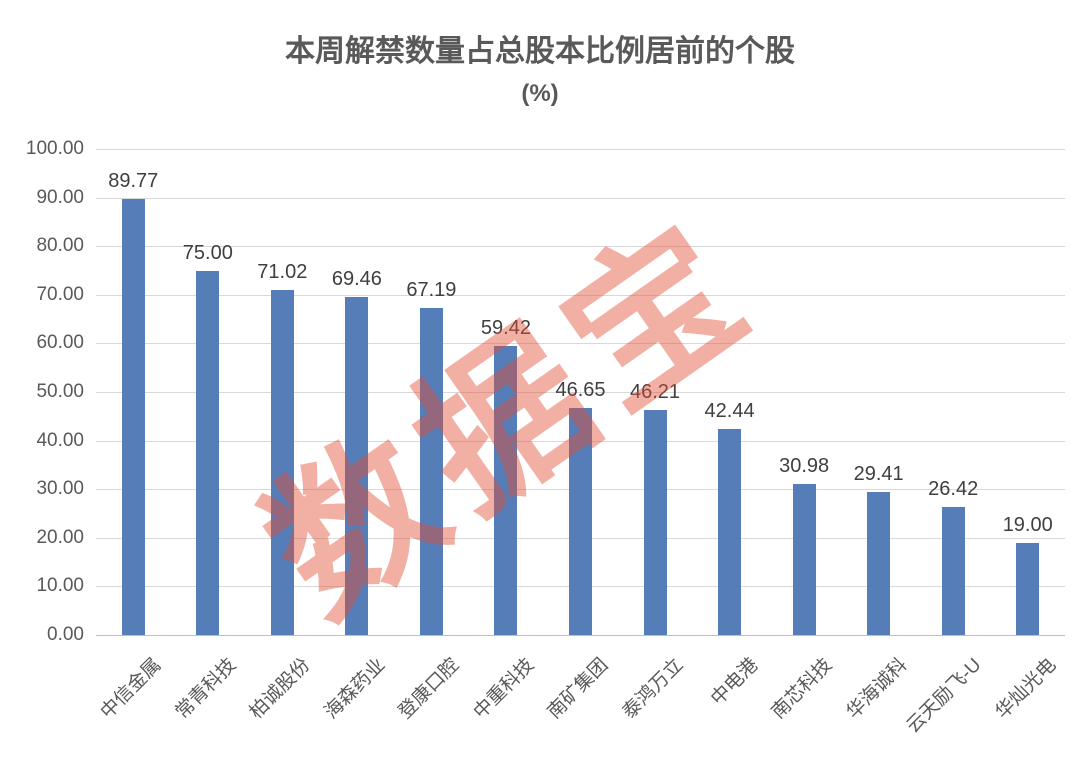 Image resolution: width=1080 pixels, height=768 pixels. I want to click on chart-subtitle: (%), so click(540, 93).